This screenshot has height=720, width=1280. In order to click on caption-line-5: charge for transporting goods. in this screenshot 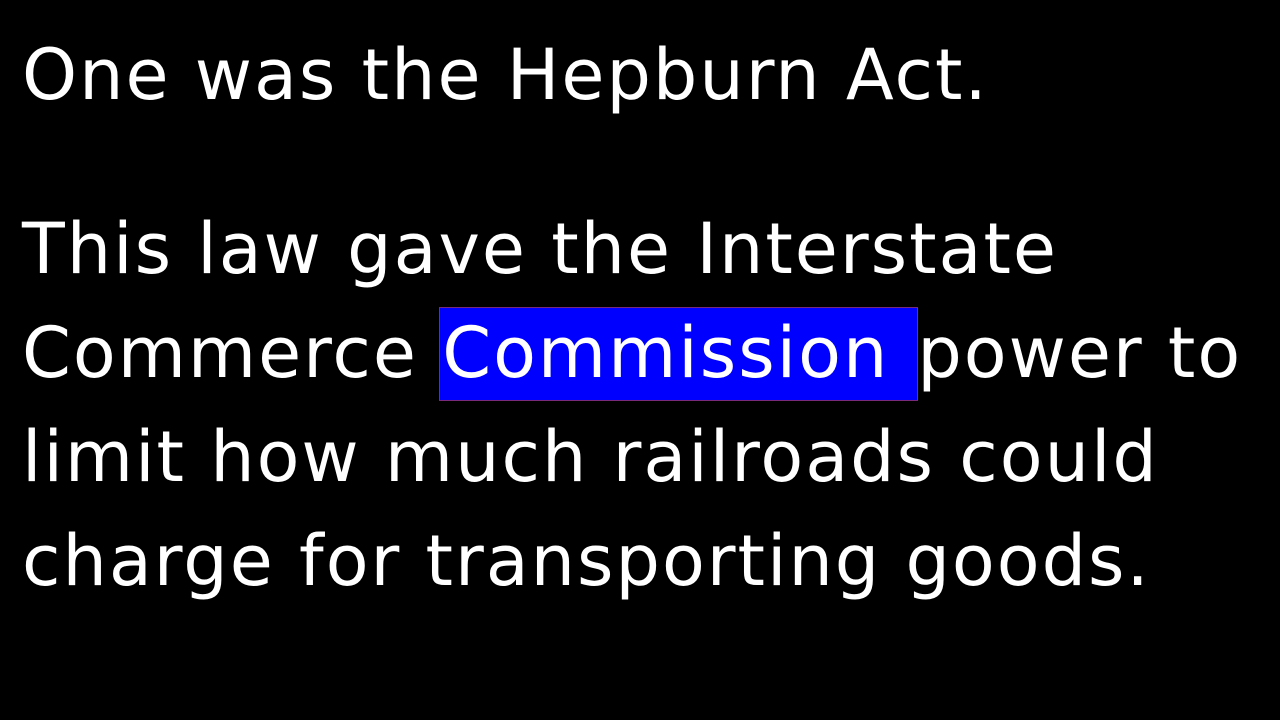, I will do `click(586, 561)`.